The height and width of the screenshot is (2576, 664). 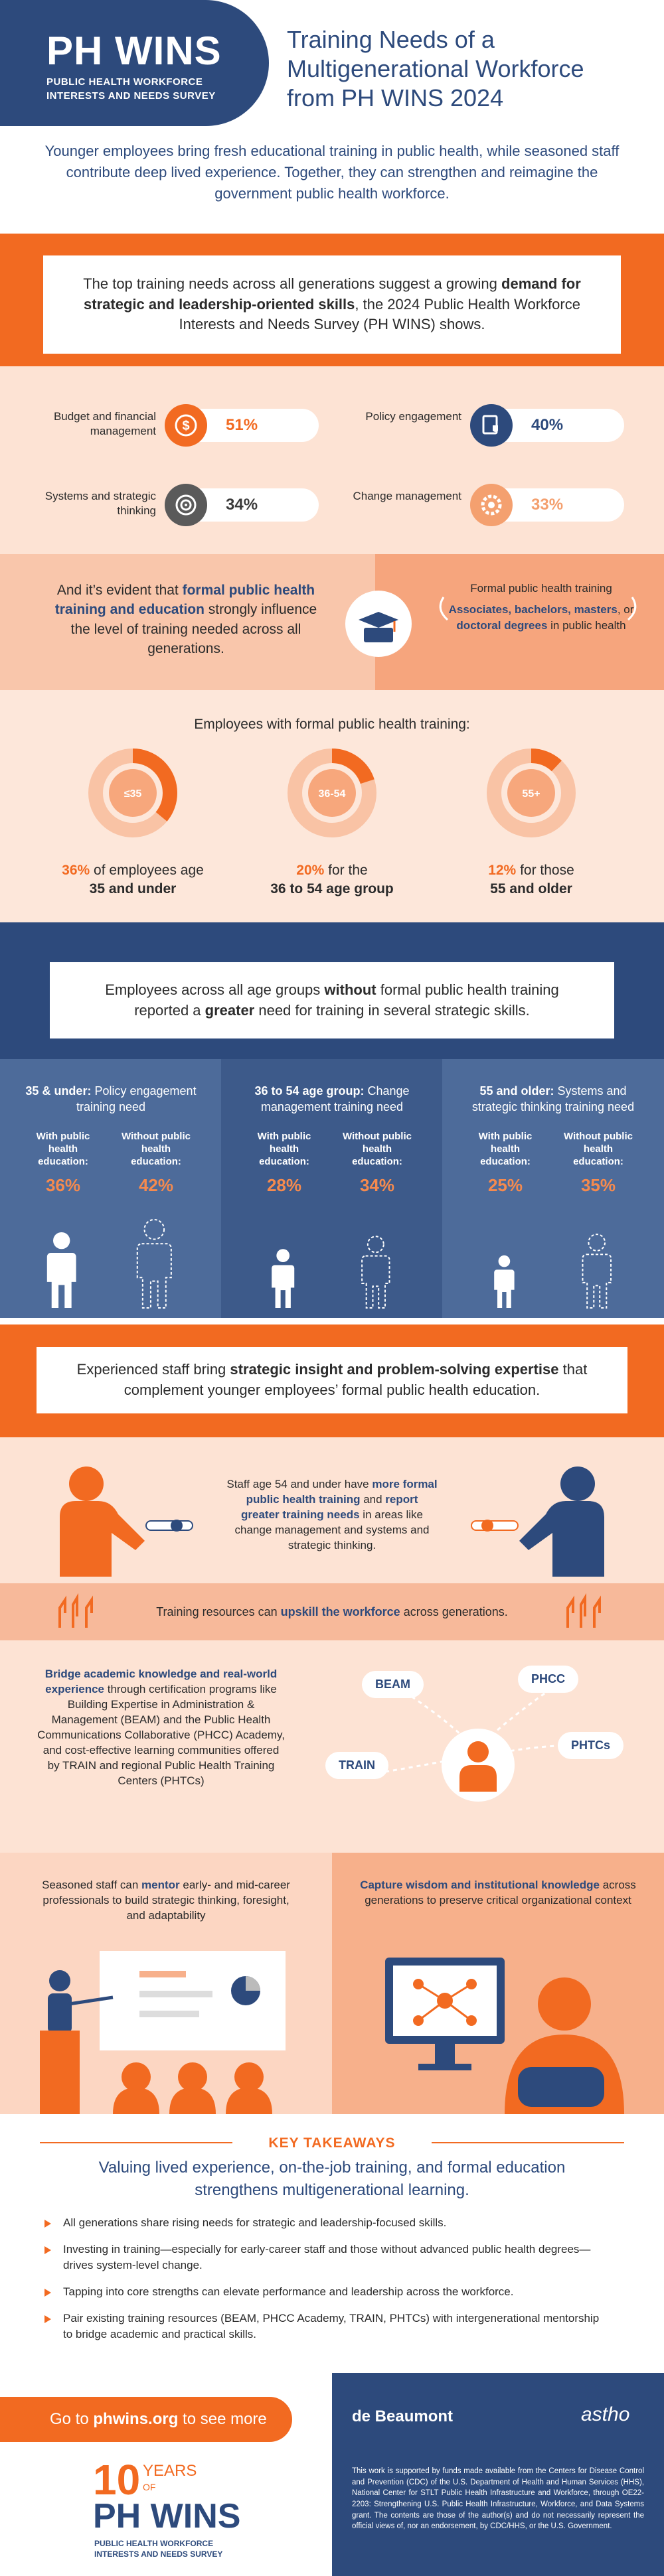 I want to click on text: phwins.org, so click(x=136, y=2419).